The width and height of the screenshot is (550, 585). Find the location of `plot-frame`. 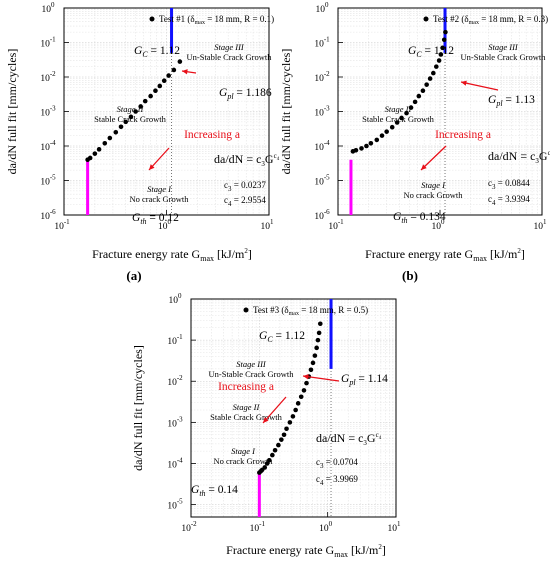

plot-frame is located at coordinates (293, 408).